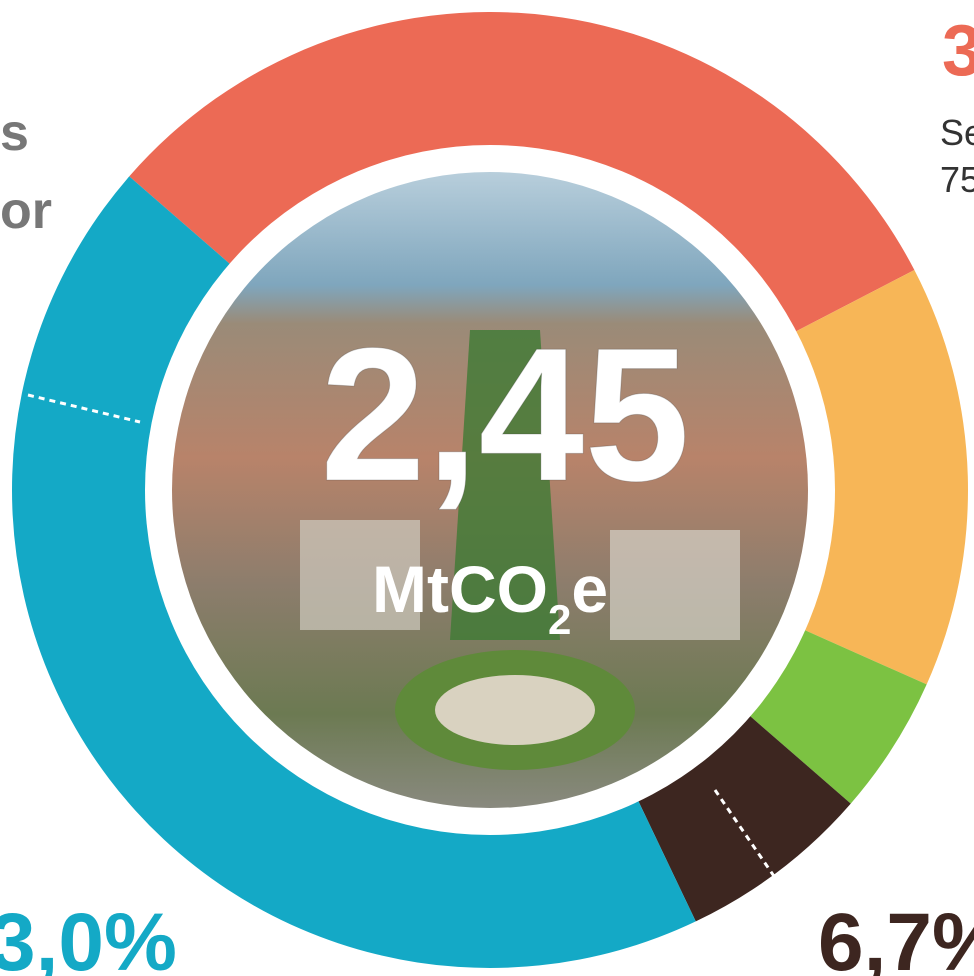 This screenshot has height=976, width=974. What do you see at coordinates (896, 936) in the screenshot?
I see `percent-label: 6,7%` at bounding box center [896, 936].